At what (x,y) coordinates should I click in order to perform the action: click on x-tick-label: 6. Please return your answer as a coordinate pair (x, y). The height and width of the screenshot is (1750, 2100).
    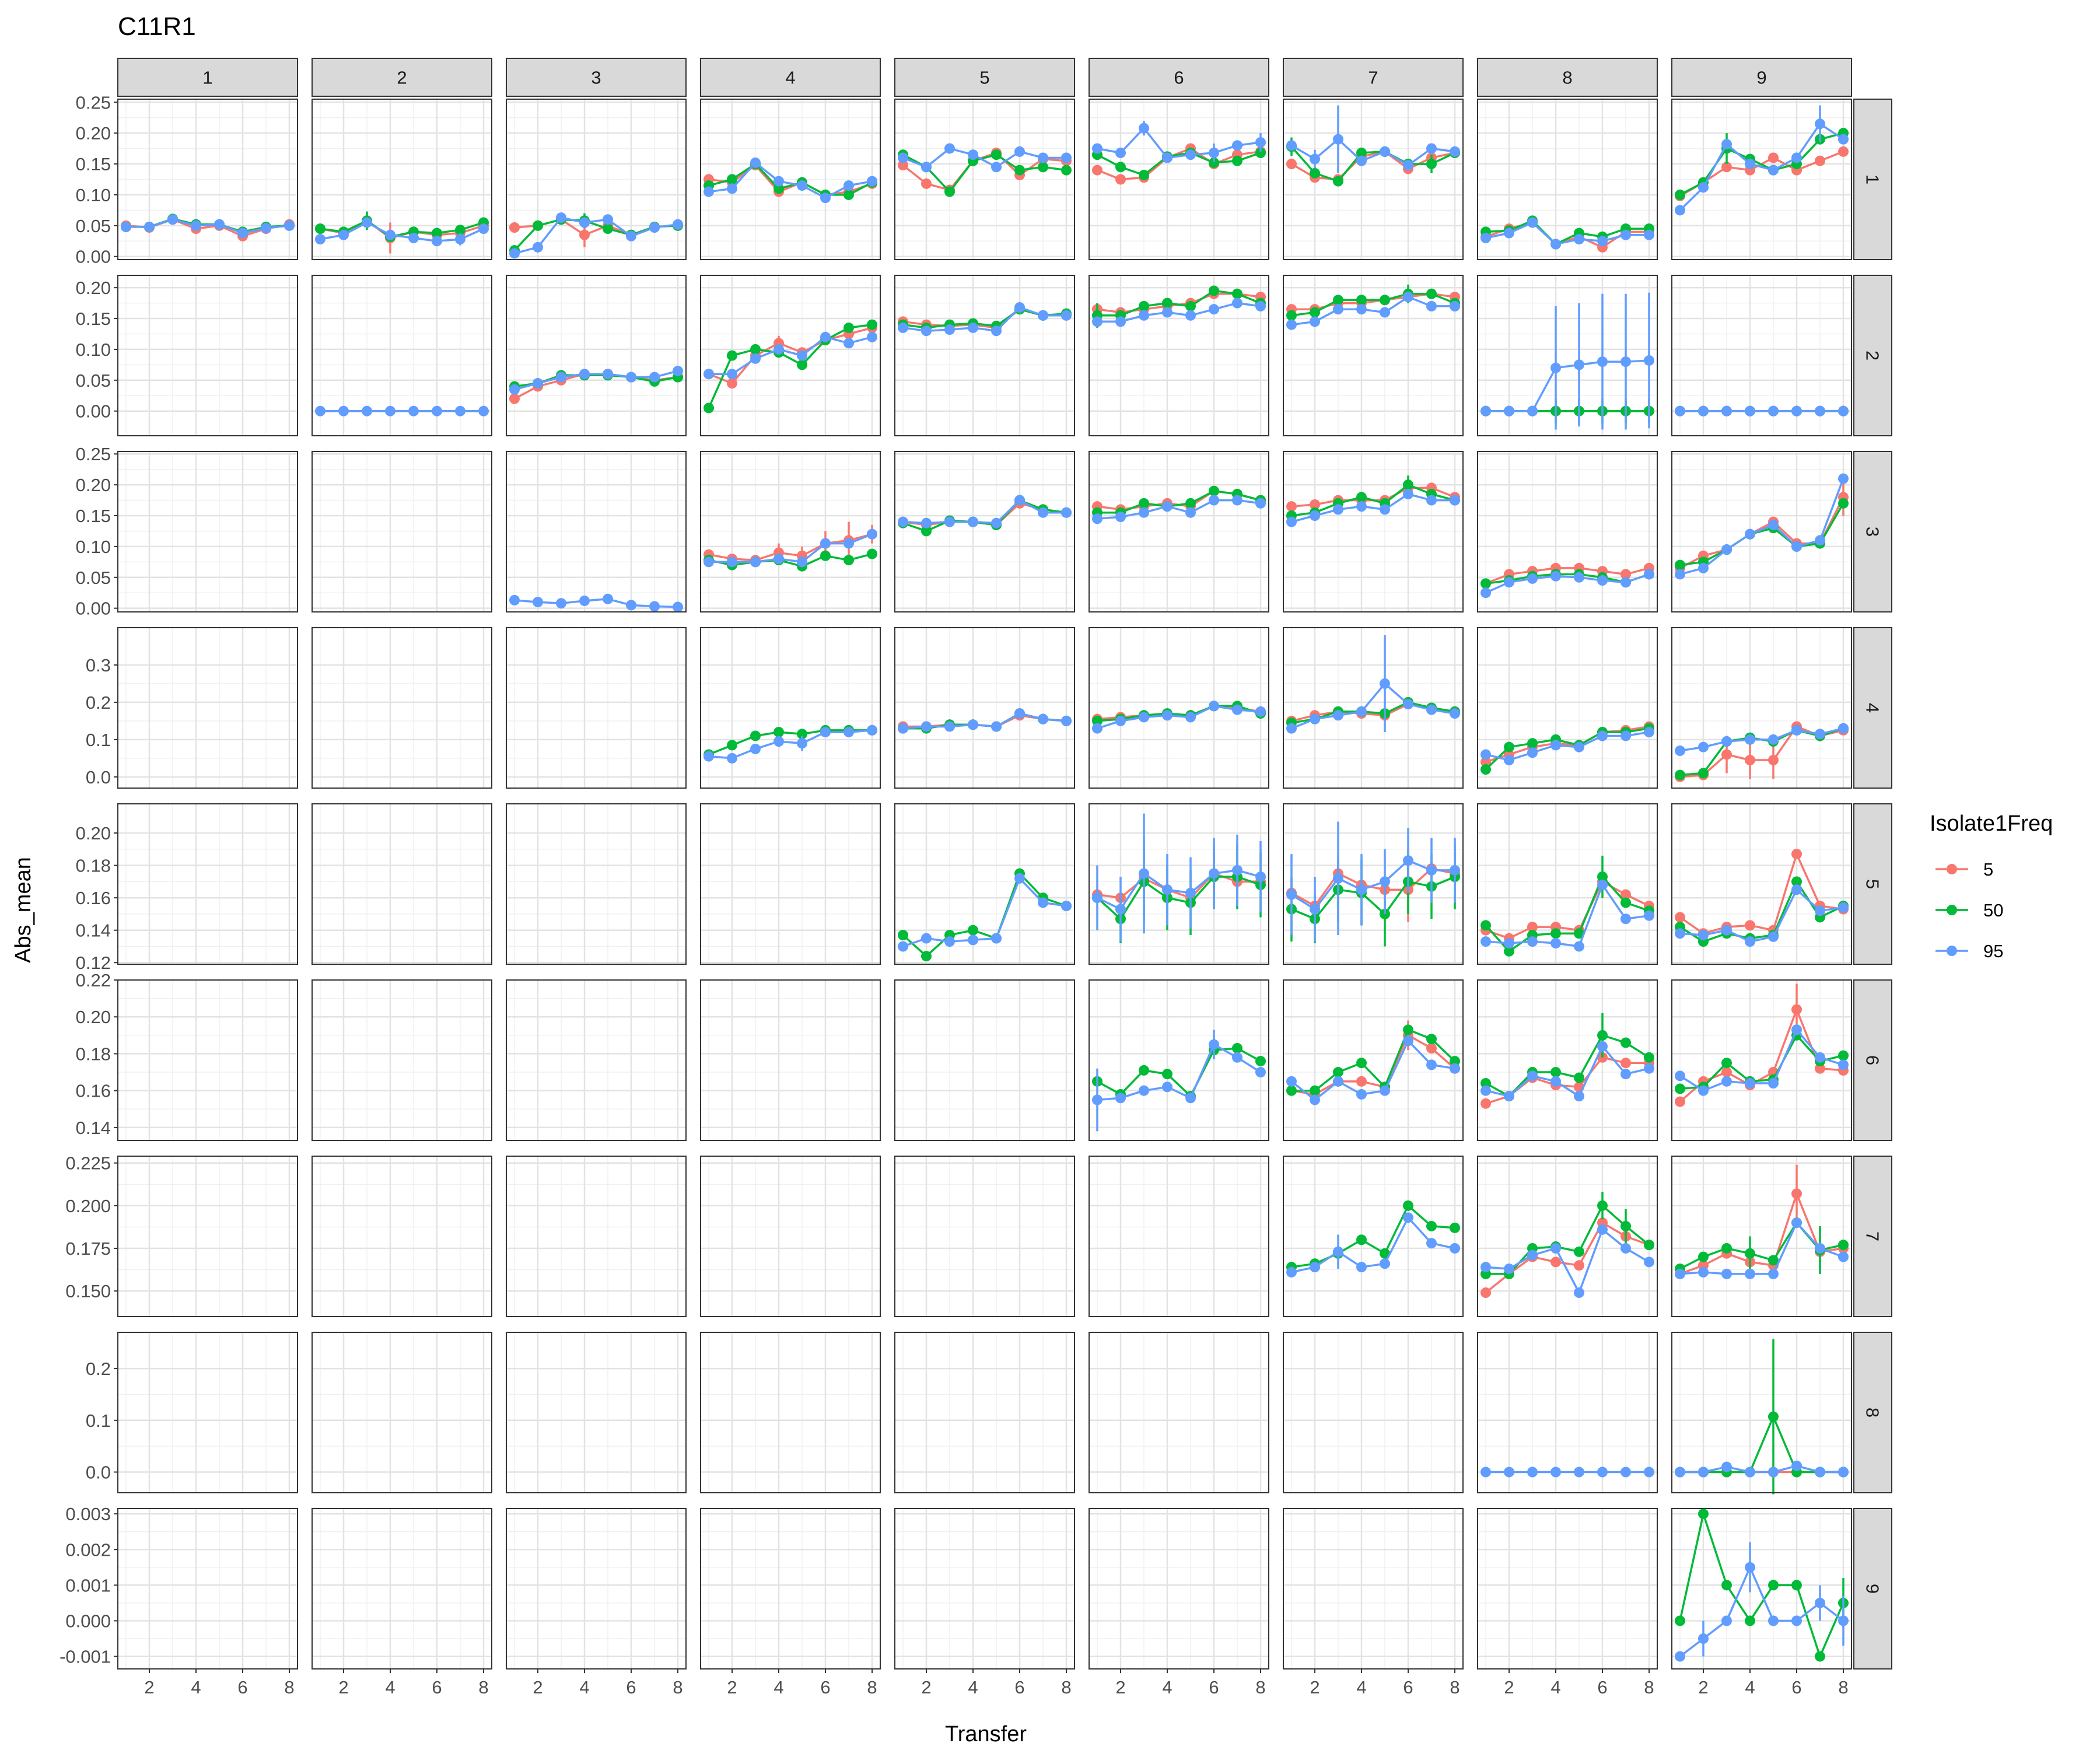
    Looking at the image, I should click on (825, 1687).